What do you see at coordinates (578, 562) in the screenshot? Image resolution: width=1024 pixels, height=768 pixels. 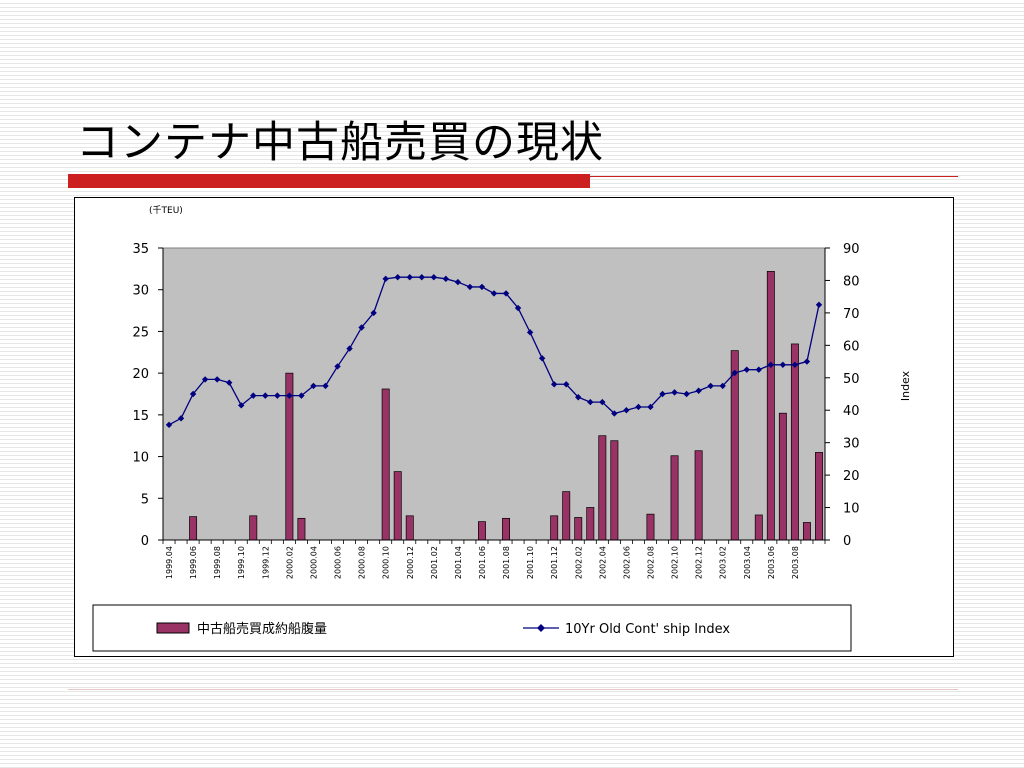 I see `x-tick-label: 2002.02` at bounding box center [578, 562].